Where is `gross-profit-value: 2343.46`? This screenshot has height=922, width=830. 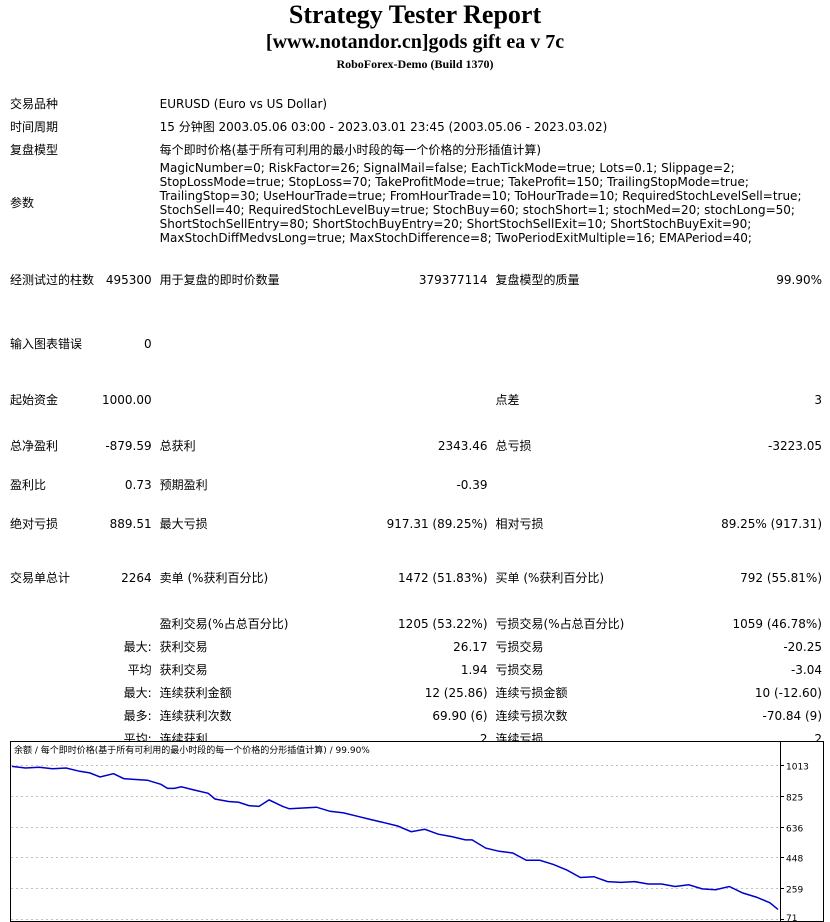 gross-profit-value: 2343.46 is located at coordinates (462, 446).